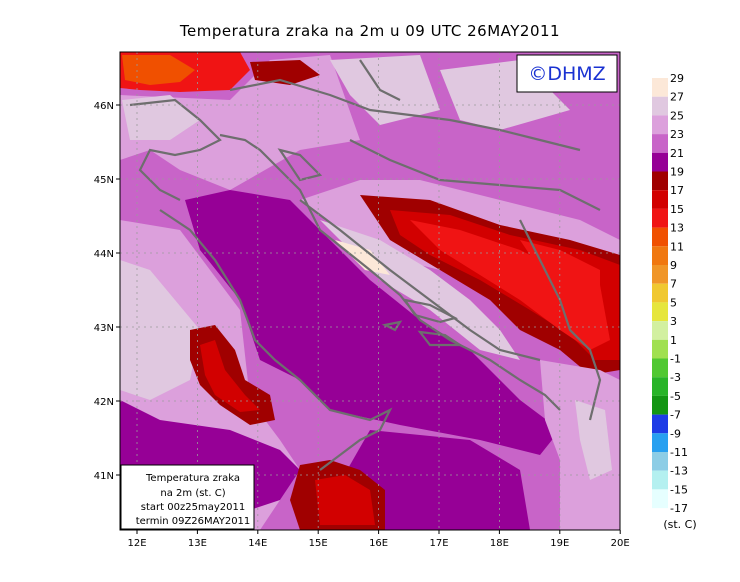  I want to click on legend-label: 29, so click(677, 78).